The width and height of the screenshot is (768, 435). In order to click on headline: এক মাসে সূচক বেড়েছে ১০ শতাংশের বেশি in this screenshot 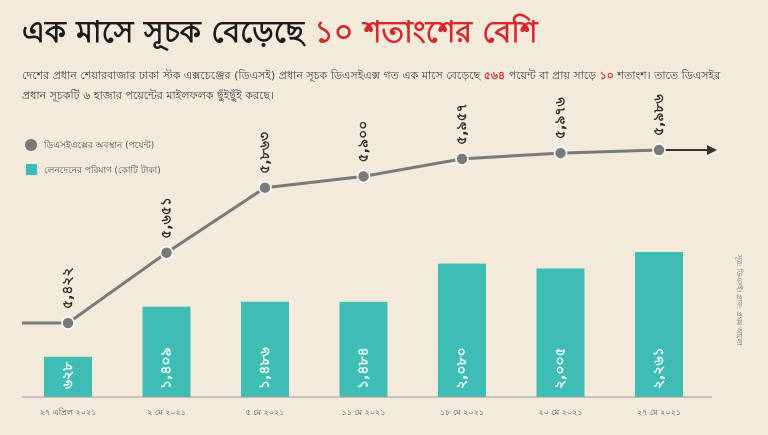, I will do `click(392, 33)`.